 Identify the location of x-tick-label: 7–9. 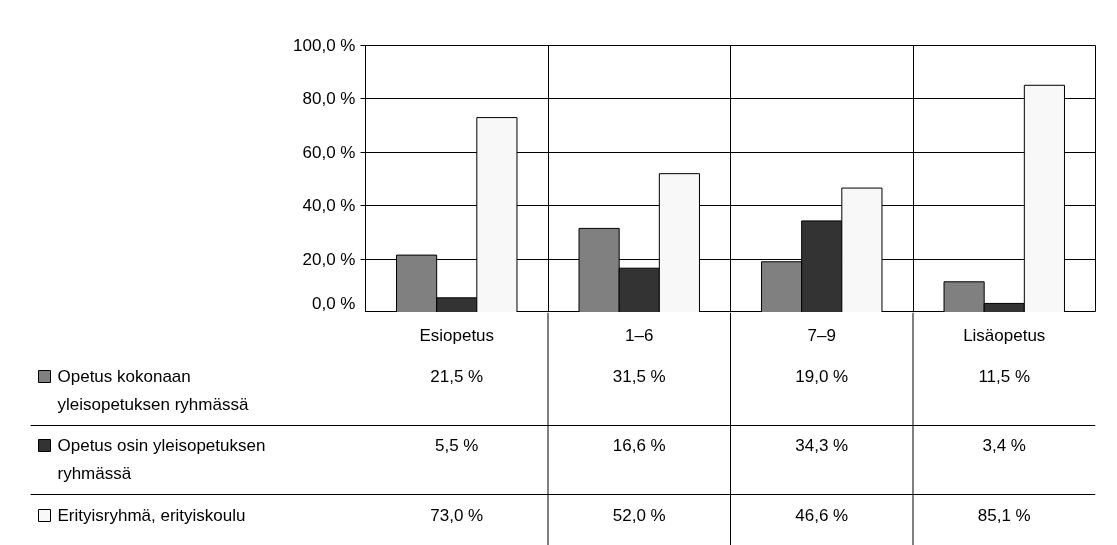
(821, 335).